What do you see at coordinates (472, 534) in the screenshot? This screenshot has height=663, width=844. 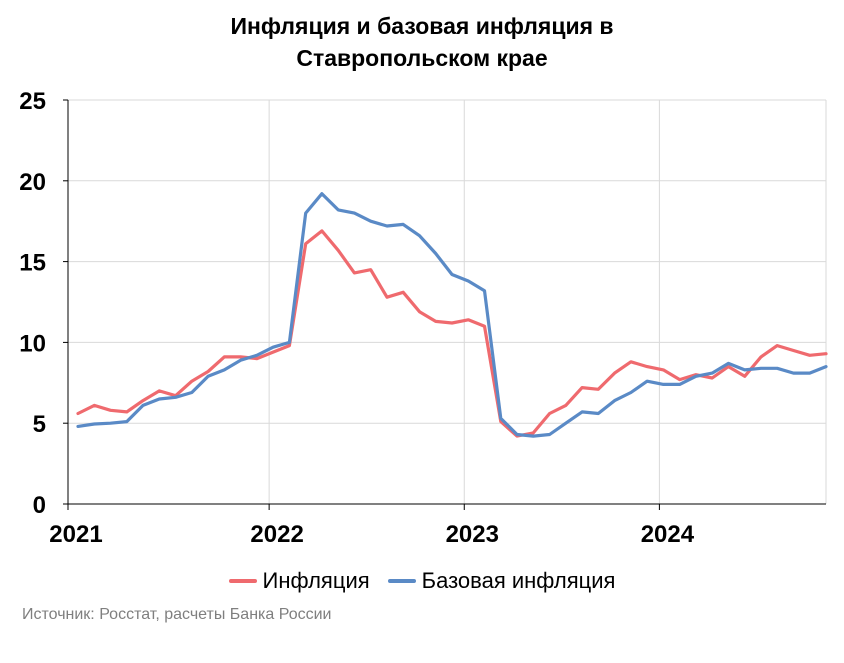 I see `x-tick-label-2023: 2023` at bounding box center [472, 534].